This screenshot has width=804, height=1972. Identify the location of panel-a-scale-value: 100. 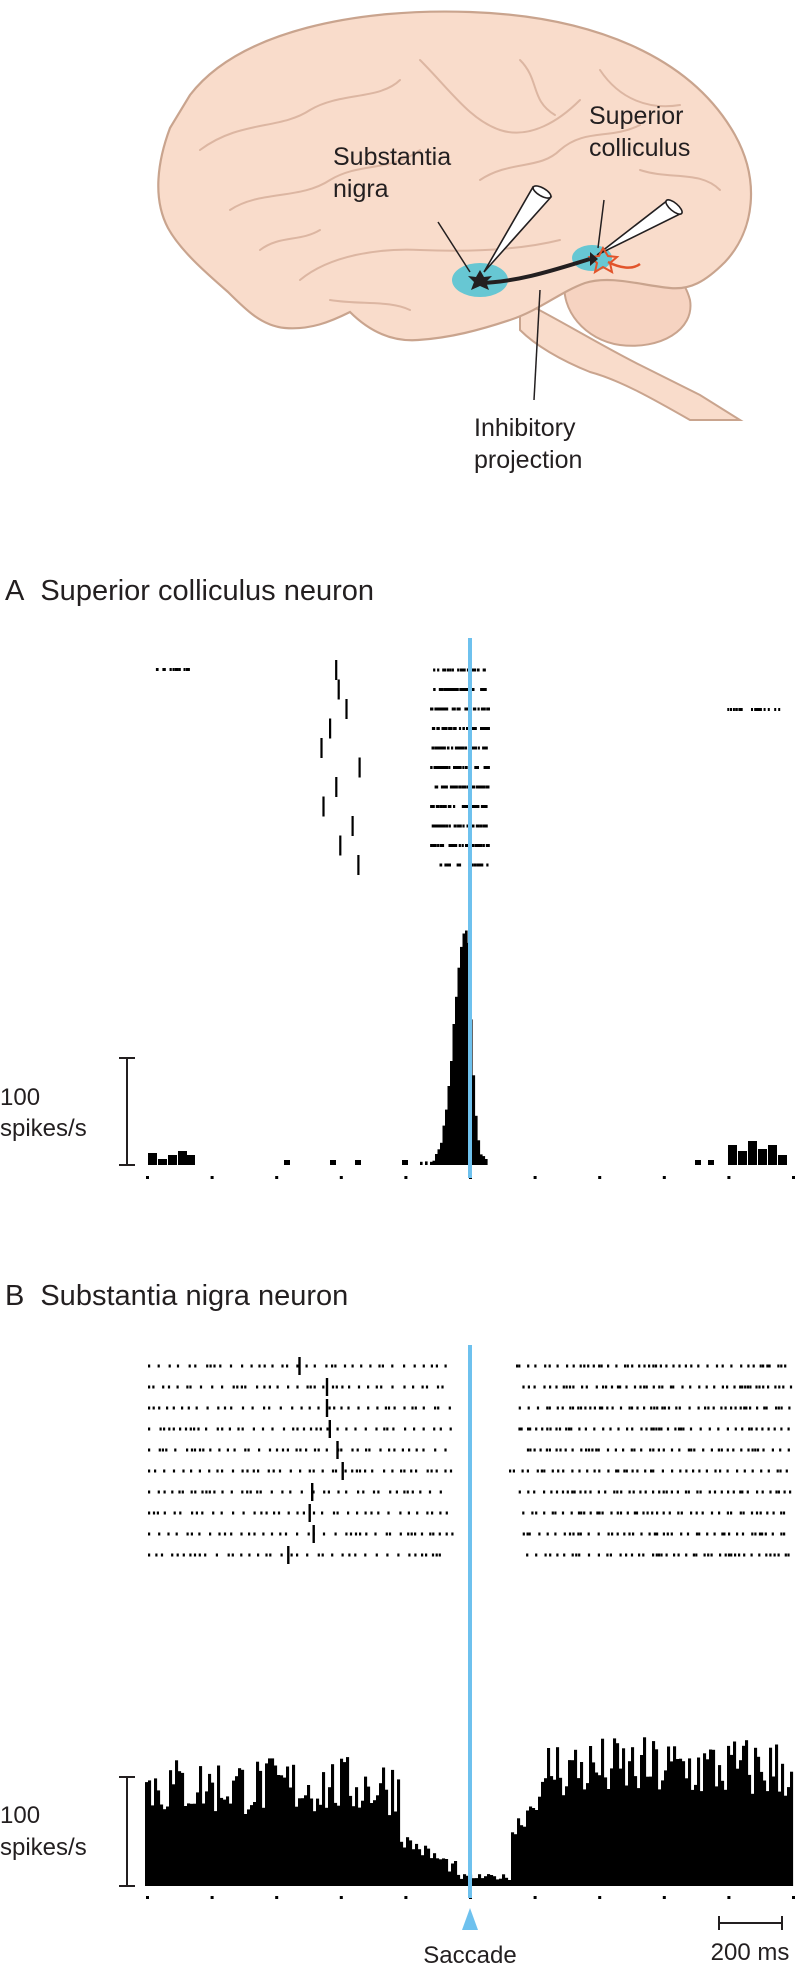
(20, 1097).